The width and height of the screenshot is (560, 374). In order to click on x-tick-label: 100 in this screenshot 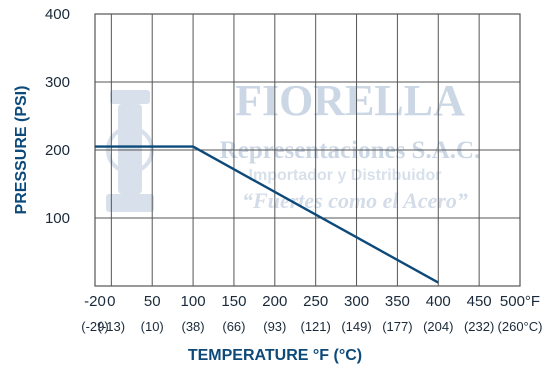, I will do `click(193, 301)`.